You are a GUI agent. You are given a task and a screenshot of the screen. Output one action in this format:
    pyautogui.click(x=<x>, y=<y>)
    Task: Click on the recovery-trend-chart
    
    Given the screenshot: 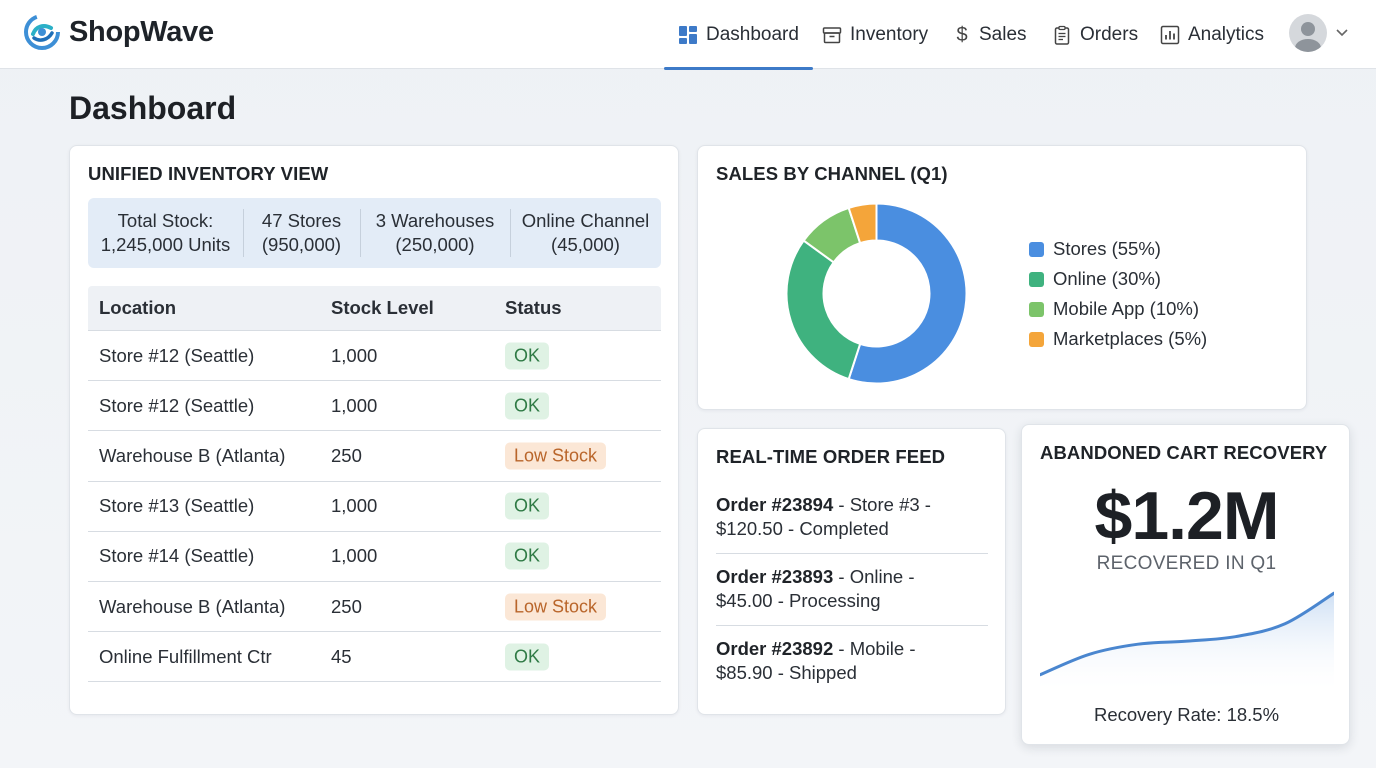 What is the action you would take?
    pyautogui.click(x=1187, y=643)
    